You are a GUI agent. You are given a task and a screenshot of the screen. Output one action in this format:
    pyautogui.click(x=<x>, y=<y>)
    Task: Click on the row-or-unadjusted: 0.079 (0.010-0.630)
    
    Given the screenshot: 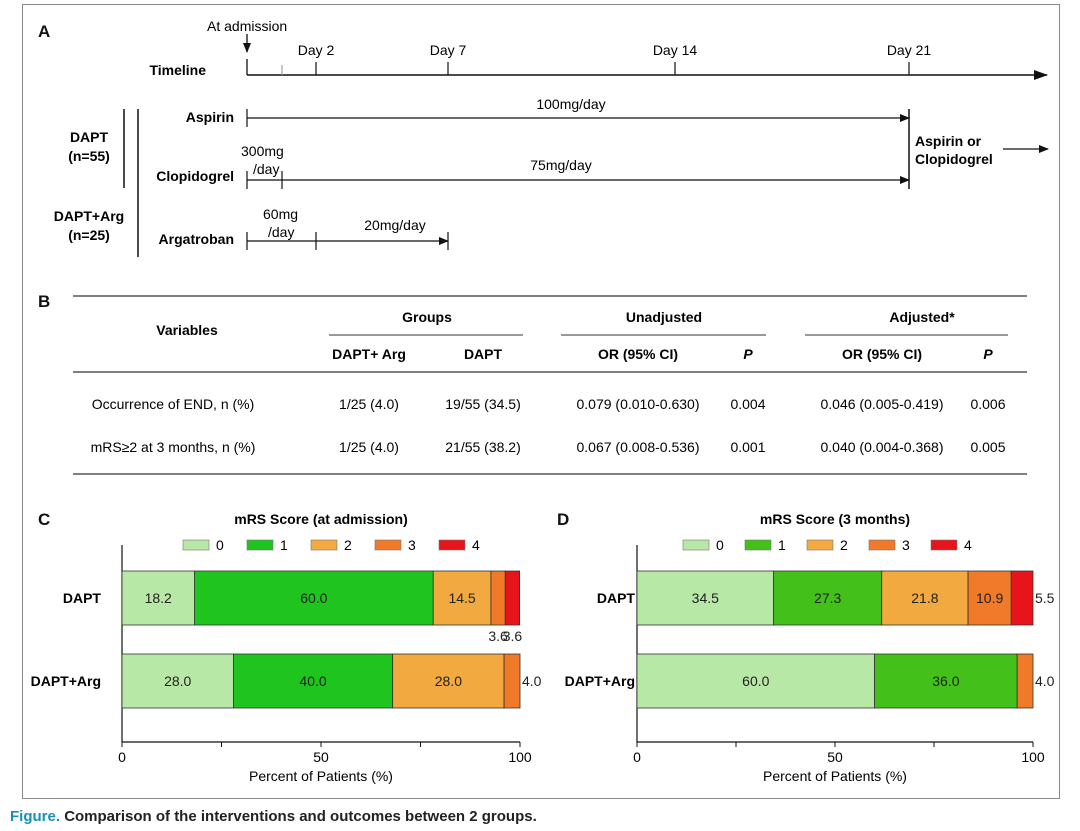 What is the action you would take?
    pyautogui.click(x=638, y=404)
    